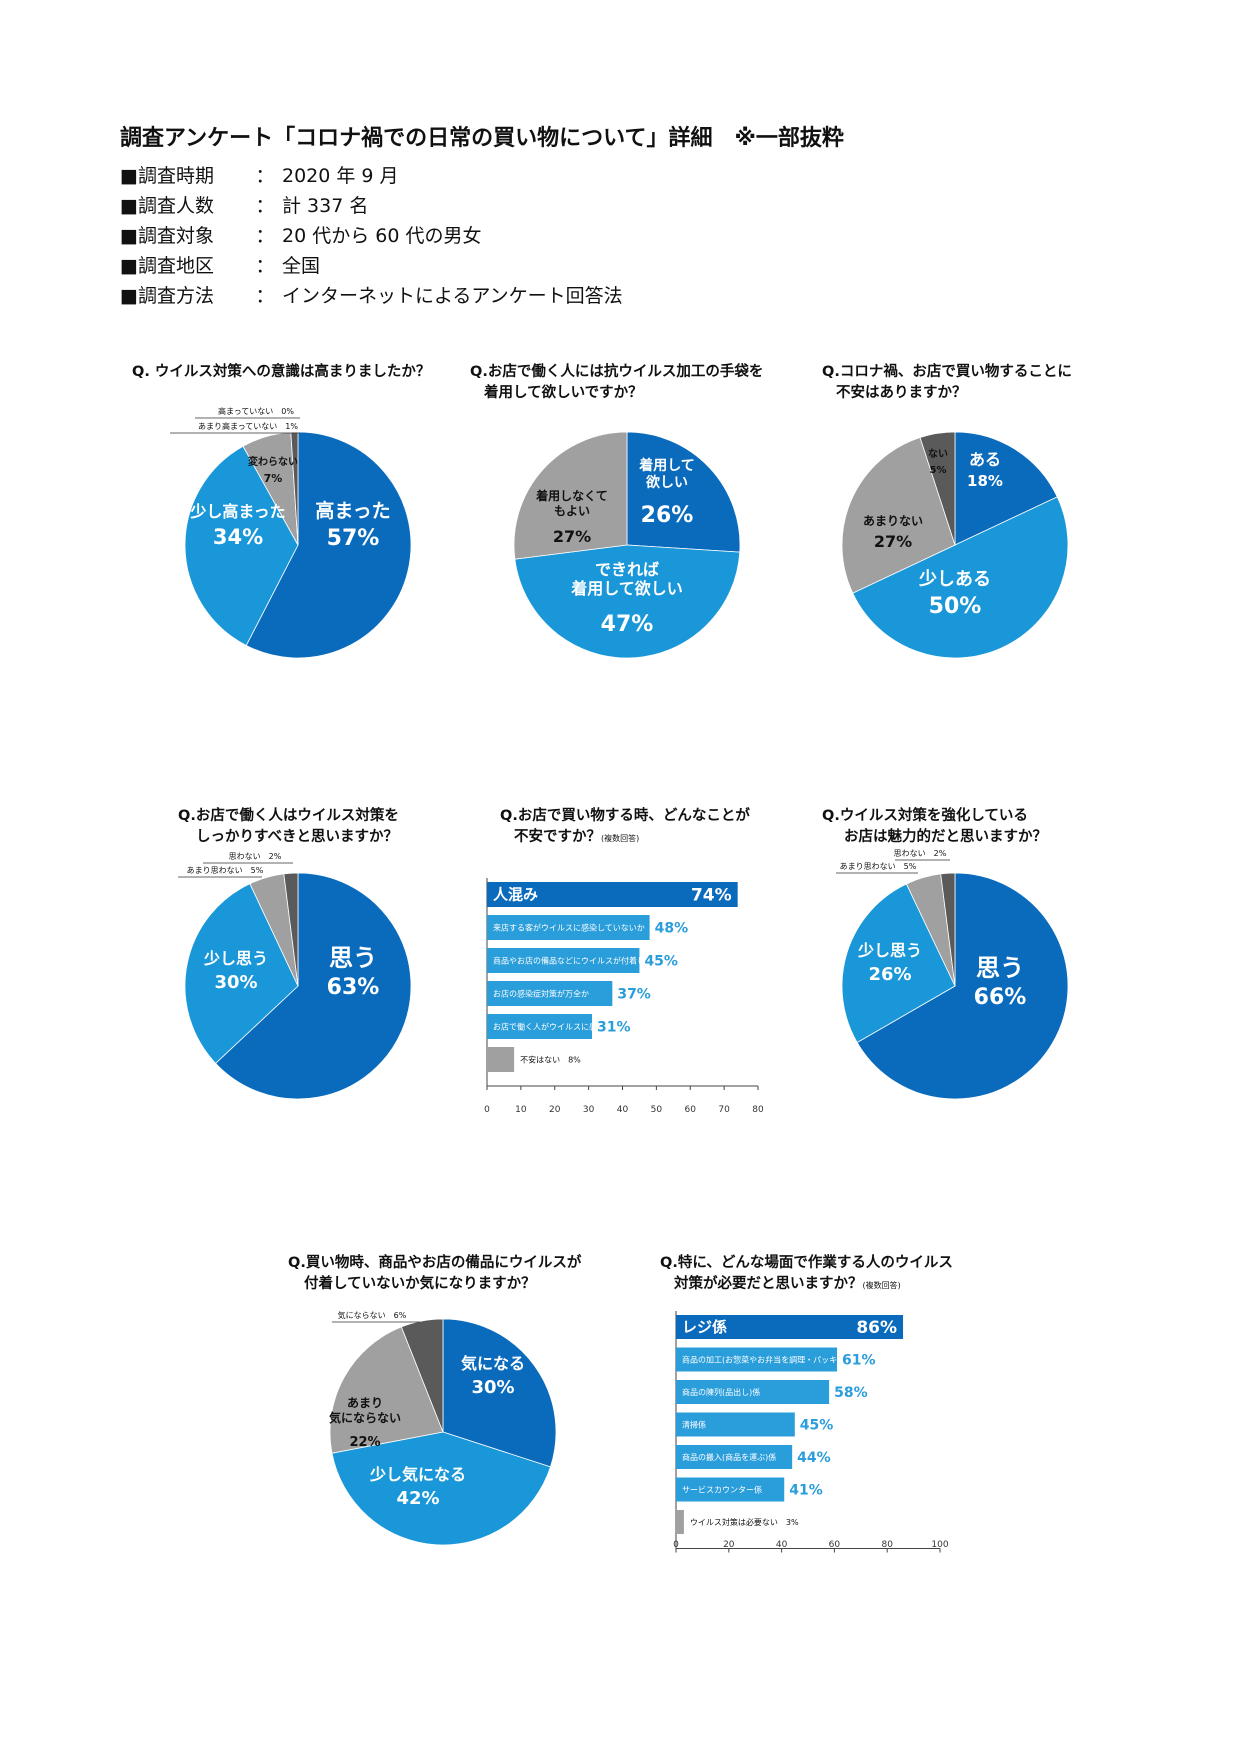 The width and height of the screenshot is (1241, 1755). What do you see at coordinates (694, 1425) in the screenshot?
I see `bar-label: 清掃係` at bounding box center [694, 1425].